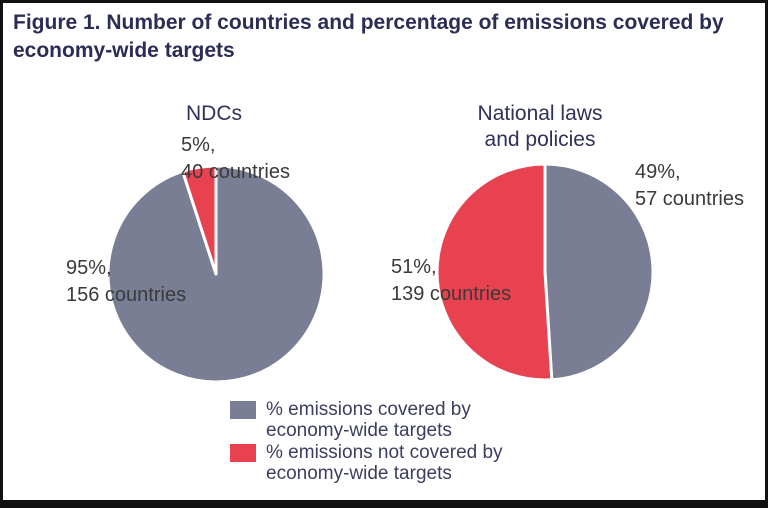 The height and width of the screenshot is (508, 768). I want to click on legend-swatch-not-covered, so click(243, 453).